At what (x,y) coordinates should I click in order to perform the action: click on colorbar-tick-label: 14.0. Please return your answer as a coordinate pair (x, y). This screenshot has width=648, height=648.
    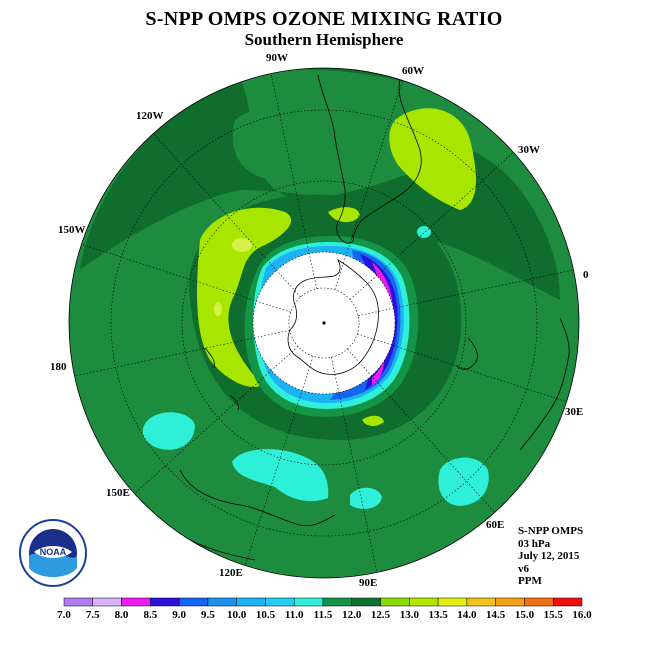
    Looking at the image, I should click on (467, 615).